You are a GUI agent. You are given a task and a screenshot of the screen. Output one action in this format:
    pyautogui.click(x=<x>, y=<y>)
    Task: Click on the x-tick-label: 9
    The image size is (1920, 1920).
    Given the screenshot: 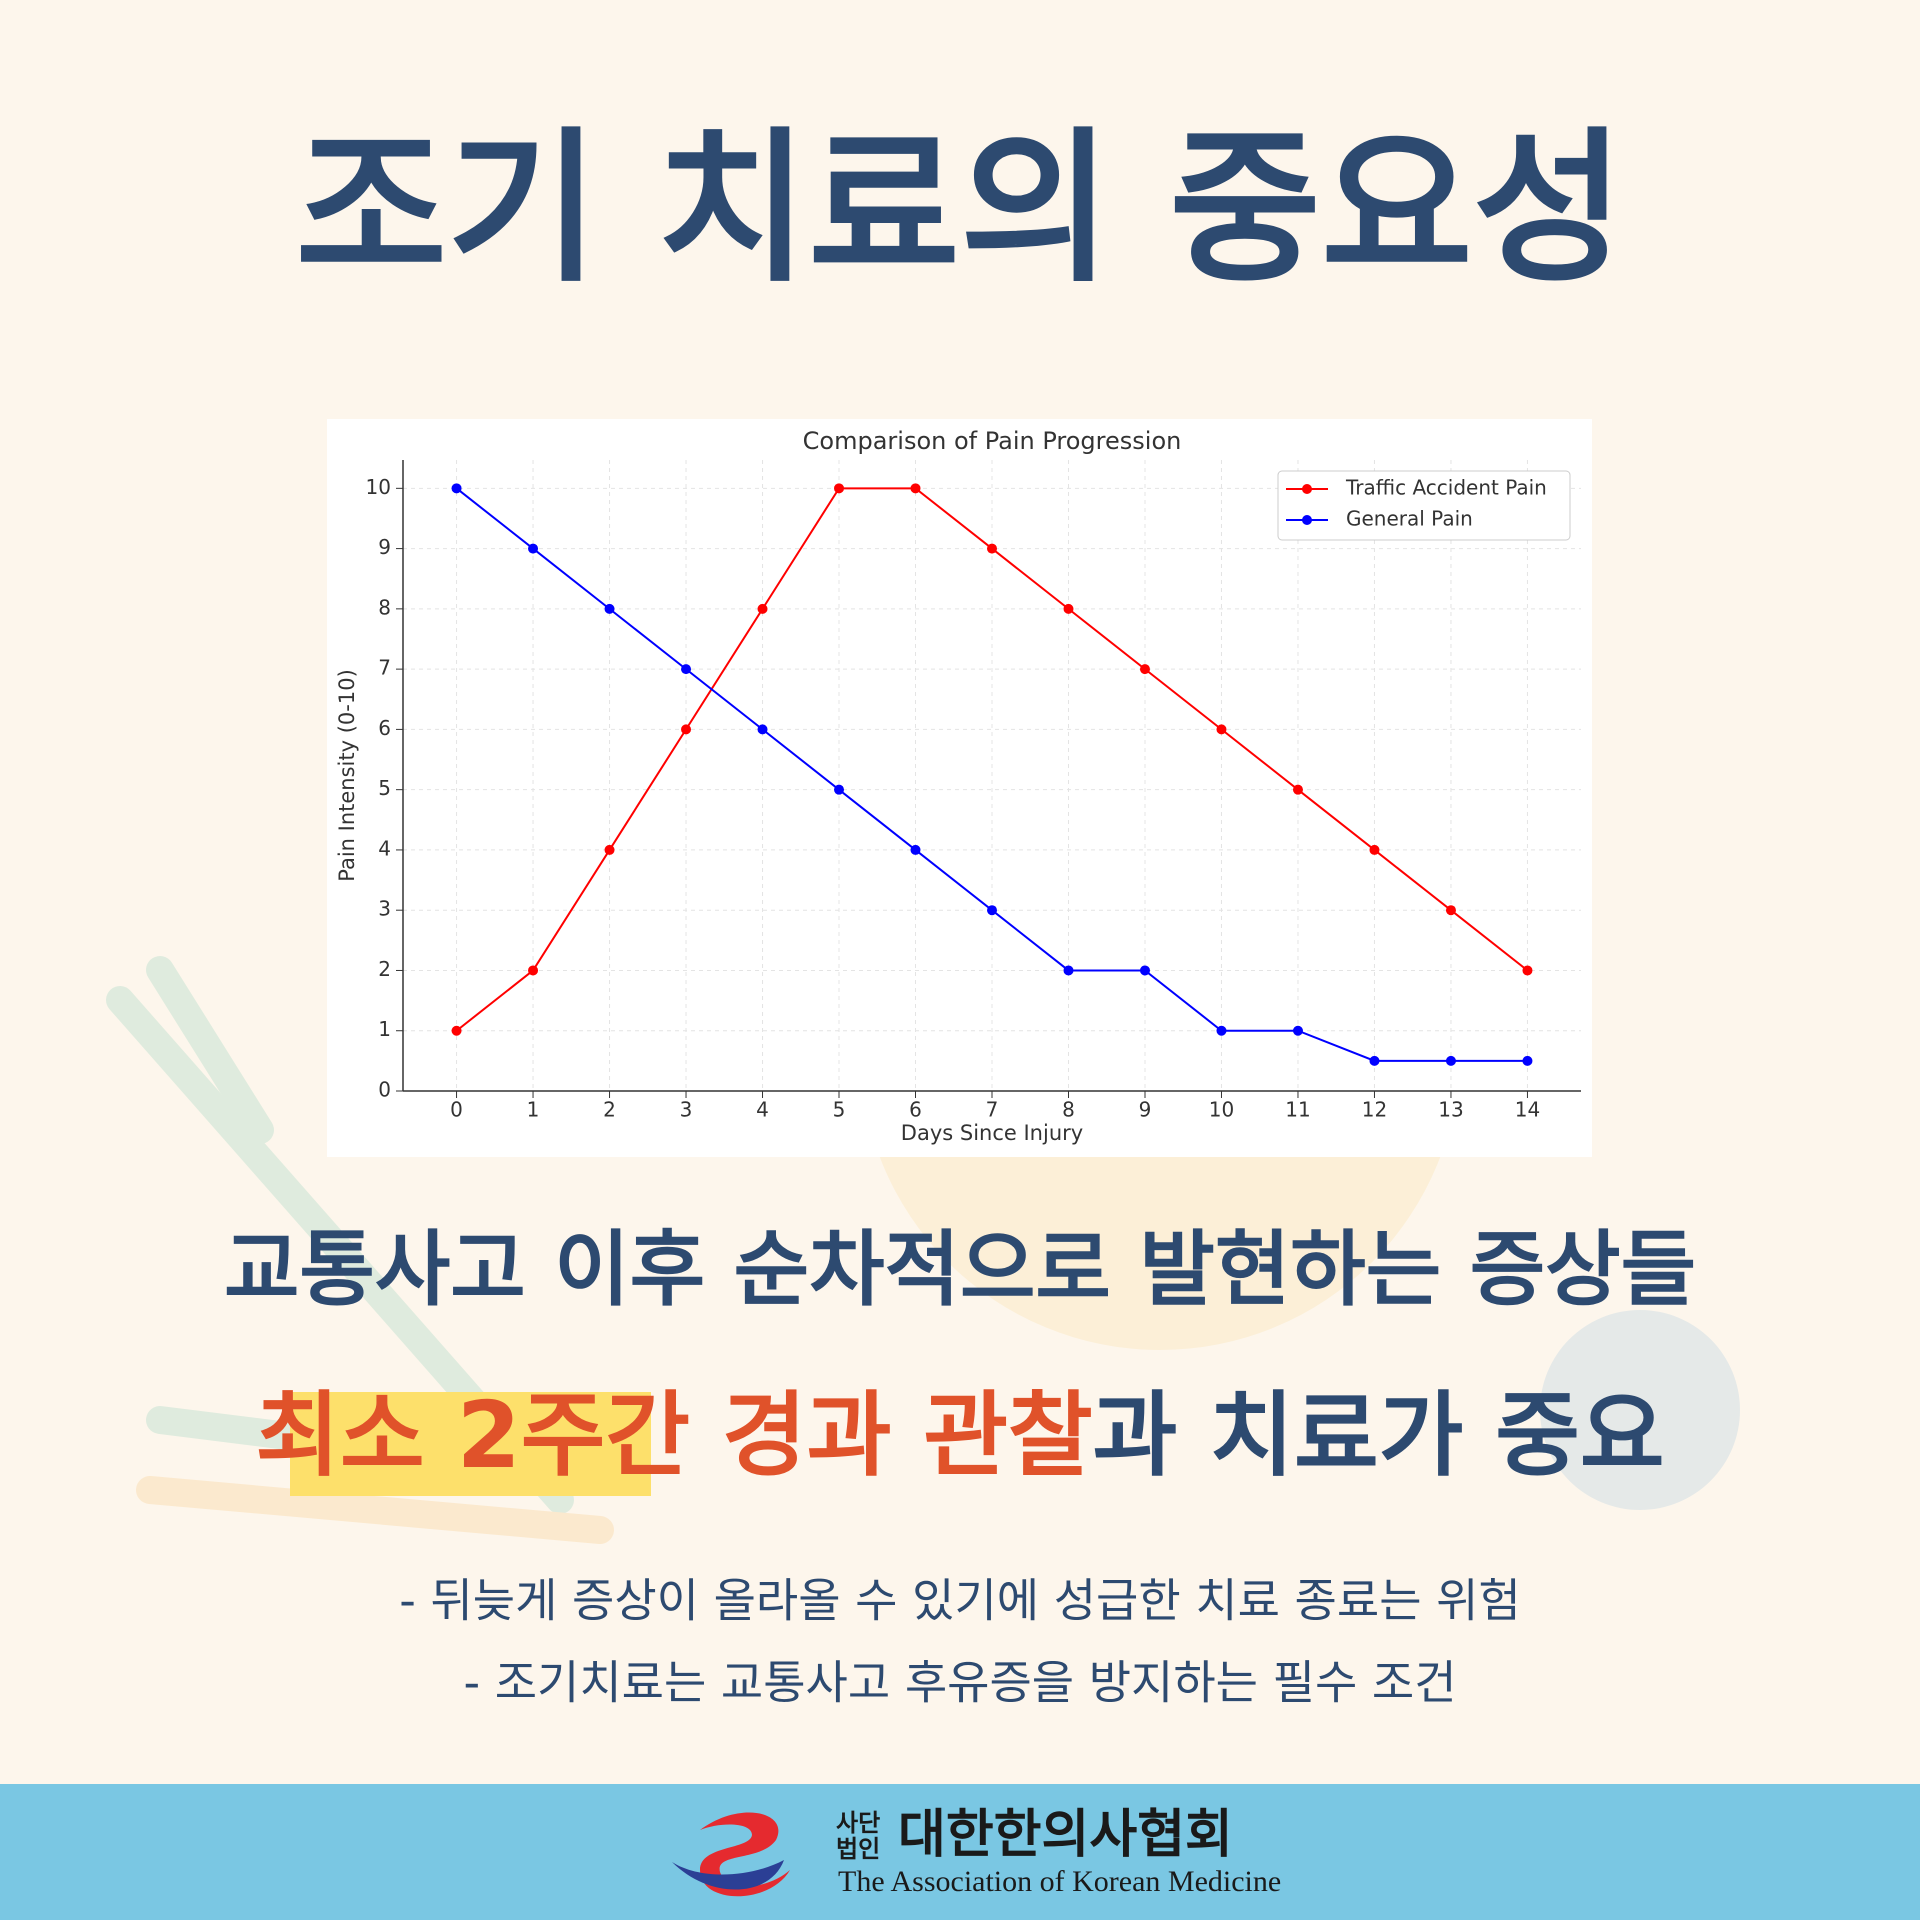 What is the action you would take?
    pyautogui.click(x=1145, y=1110)
    